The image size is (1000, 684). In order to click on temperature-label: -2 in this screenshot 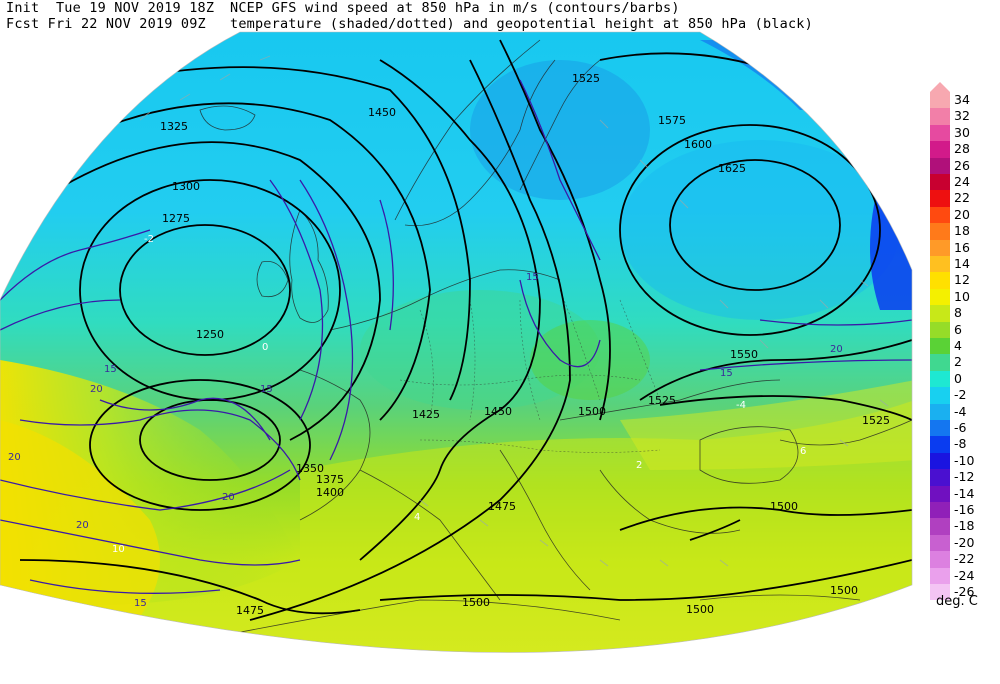, I will do `click(149, 239)`.